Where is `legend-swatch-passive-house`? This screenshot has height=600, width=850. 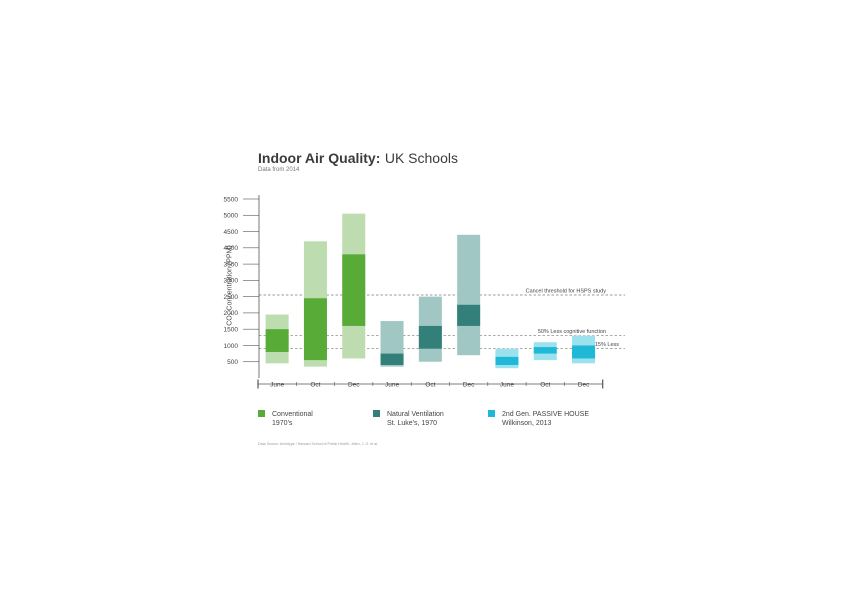 legend-swatch-passive-house is located at coordinates (491, 413).